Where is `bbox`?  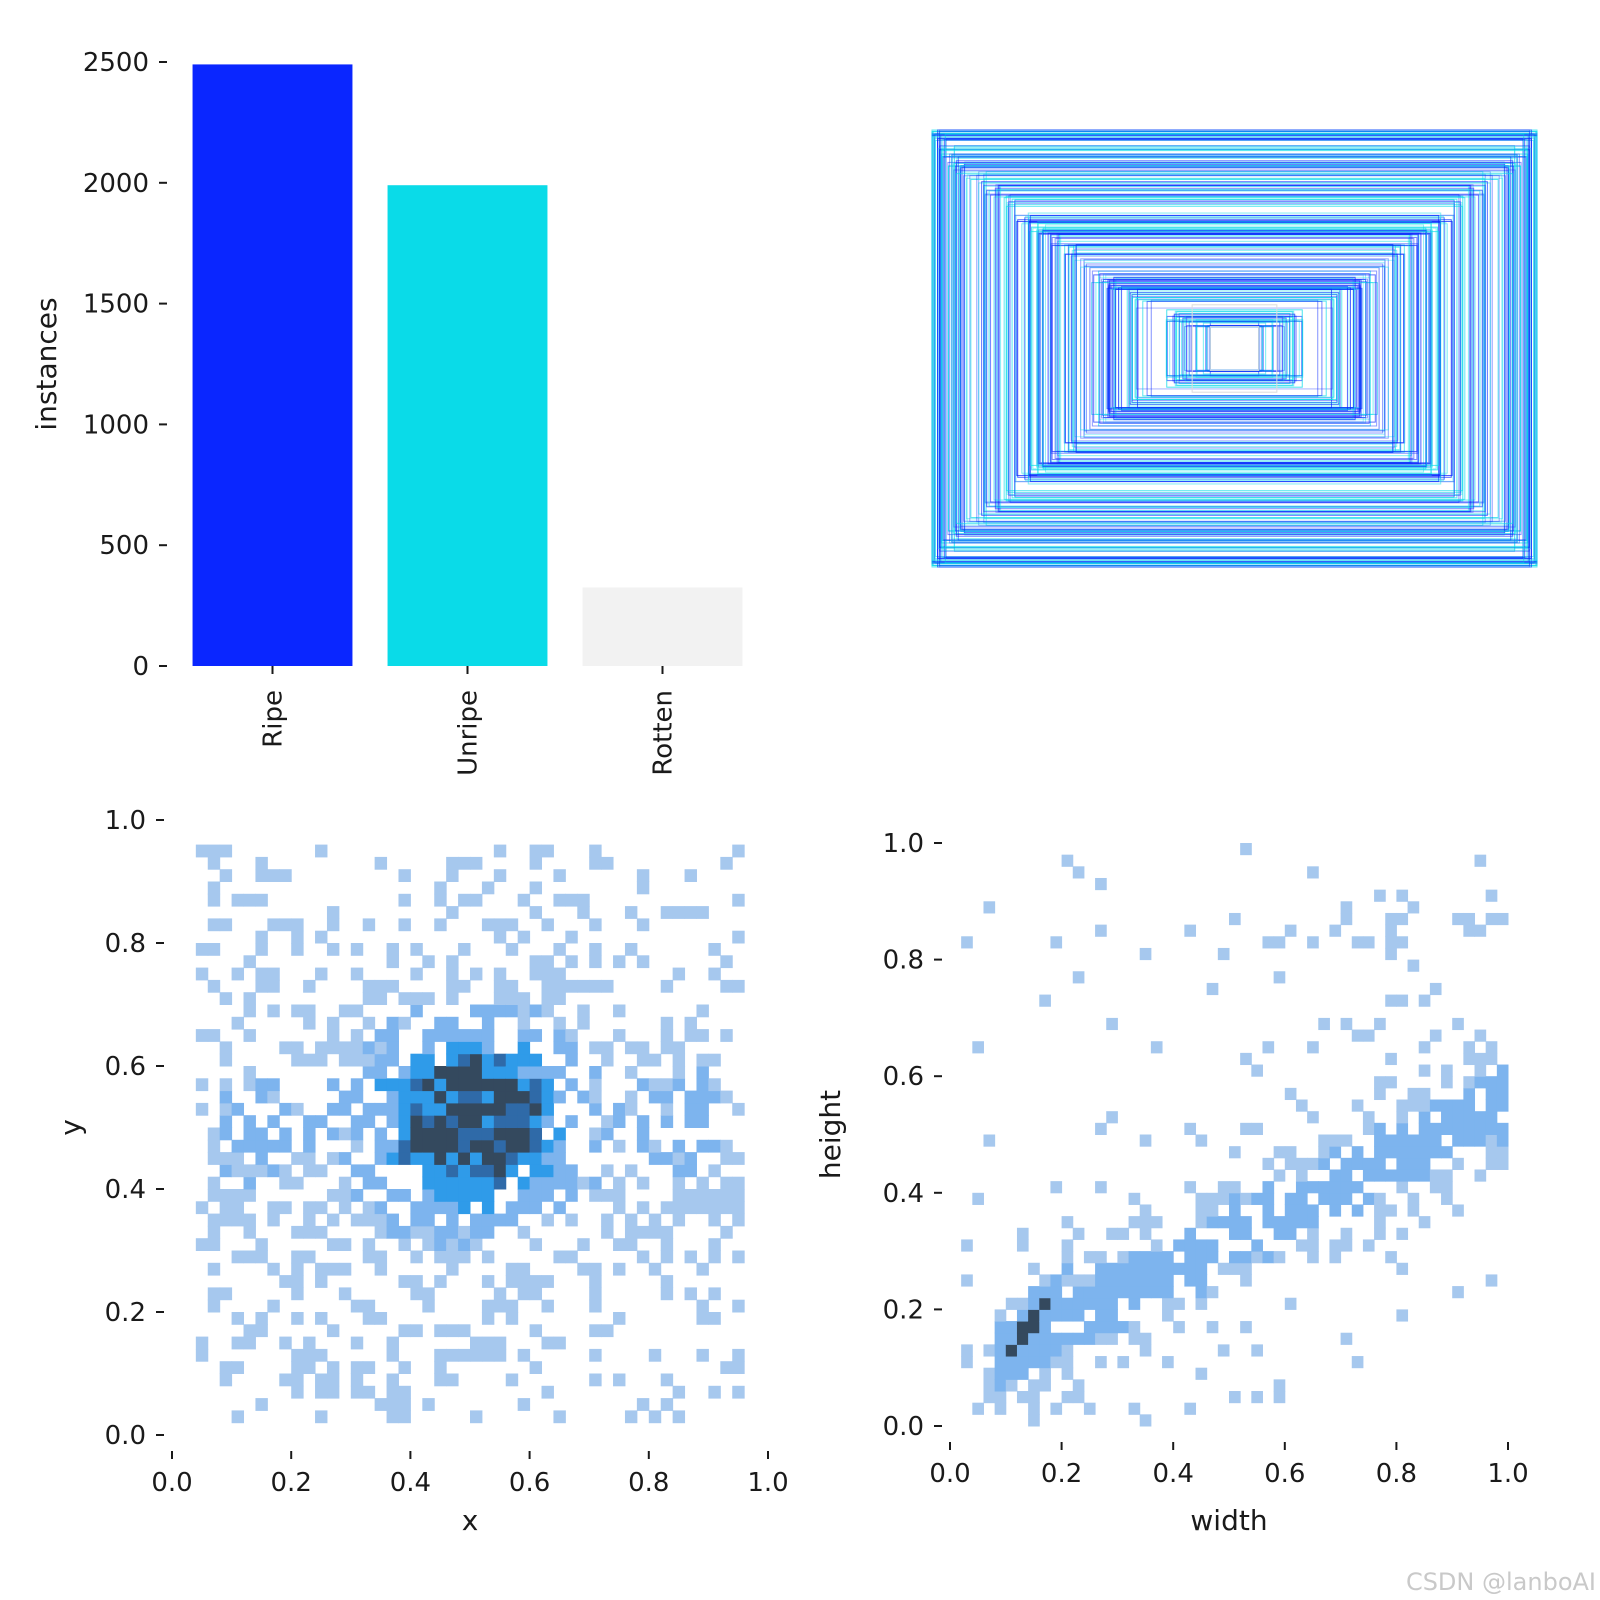 bbox is located at coordinates (1234, 348).